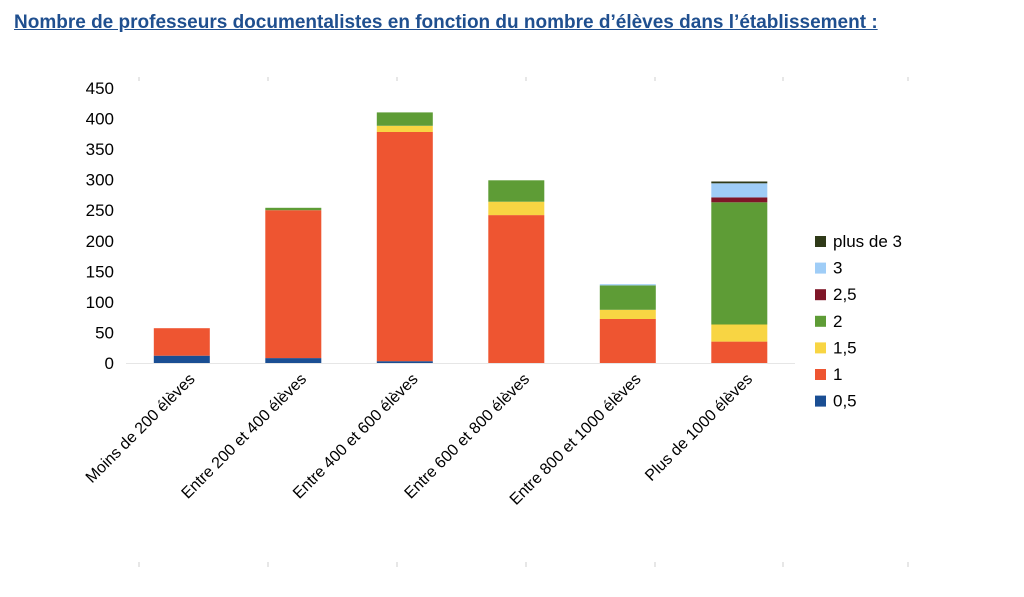  What do you see at coordinates (109, 363) in the screenshot?
I see `y-tick-label: 0` at bounding box center [109, 363].